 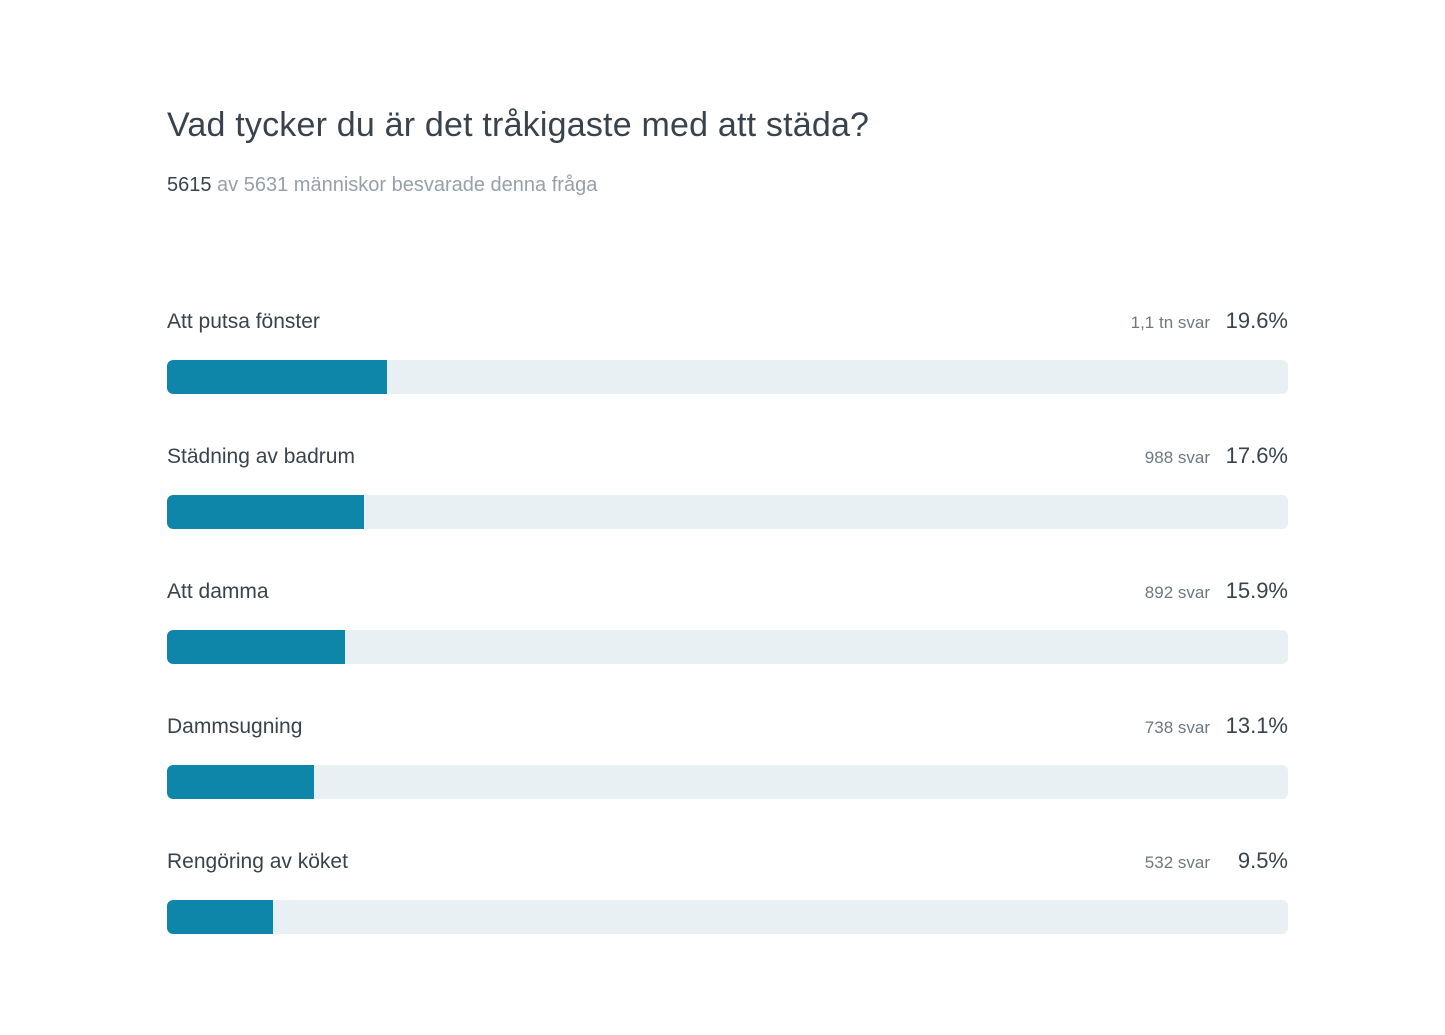 What do you see at coordinates (1177, 727) in the screenshot?
I see `response-count: 738 svar` at bounding box center [1177, 727].